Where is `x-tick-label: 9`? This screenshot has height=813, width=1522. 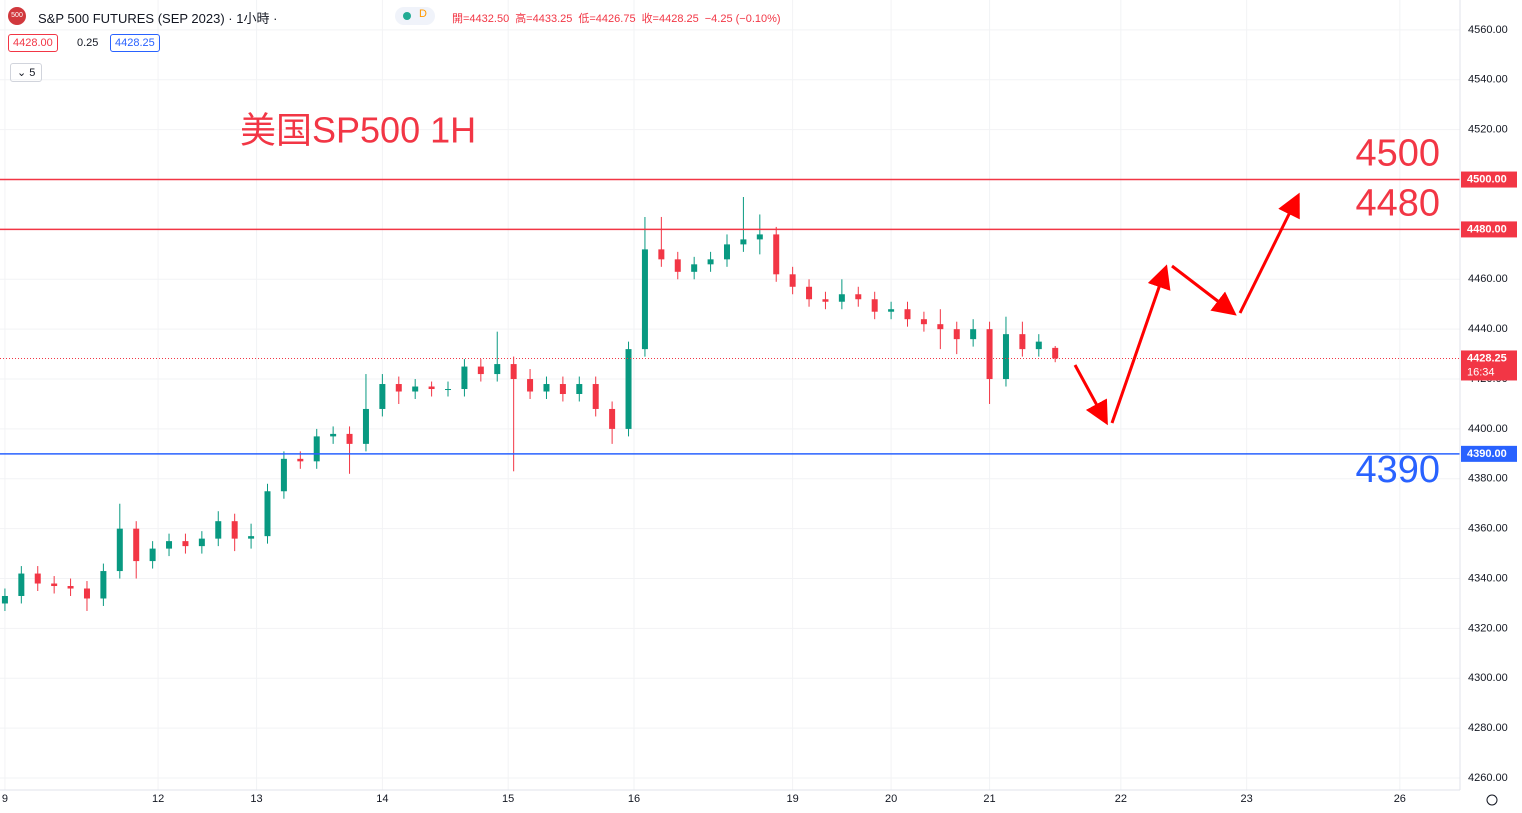 x-tick-label: 9 is located at coordinates (5, 799).